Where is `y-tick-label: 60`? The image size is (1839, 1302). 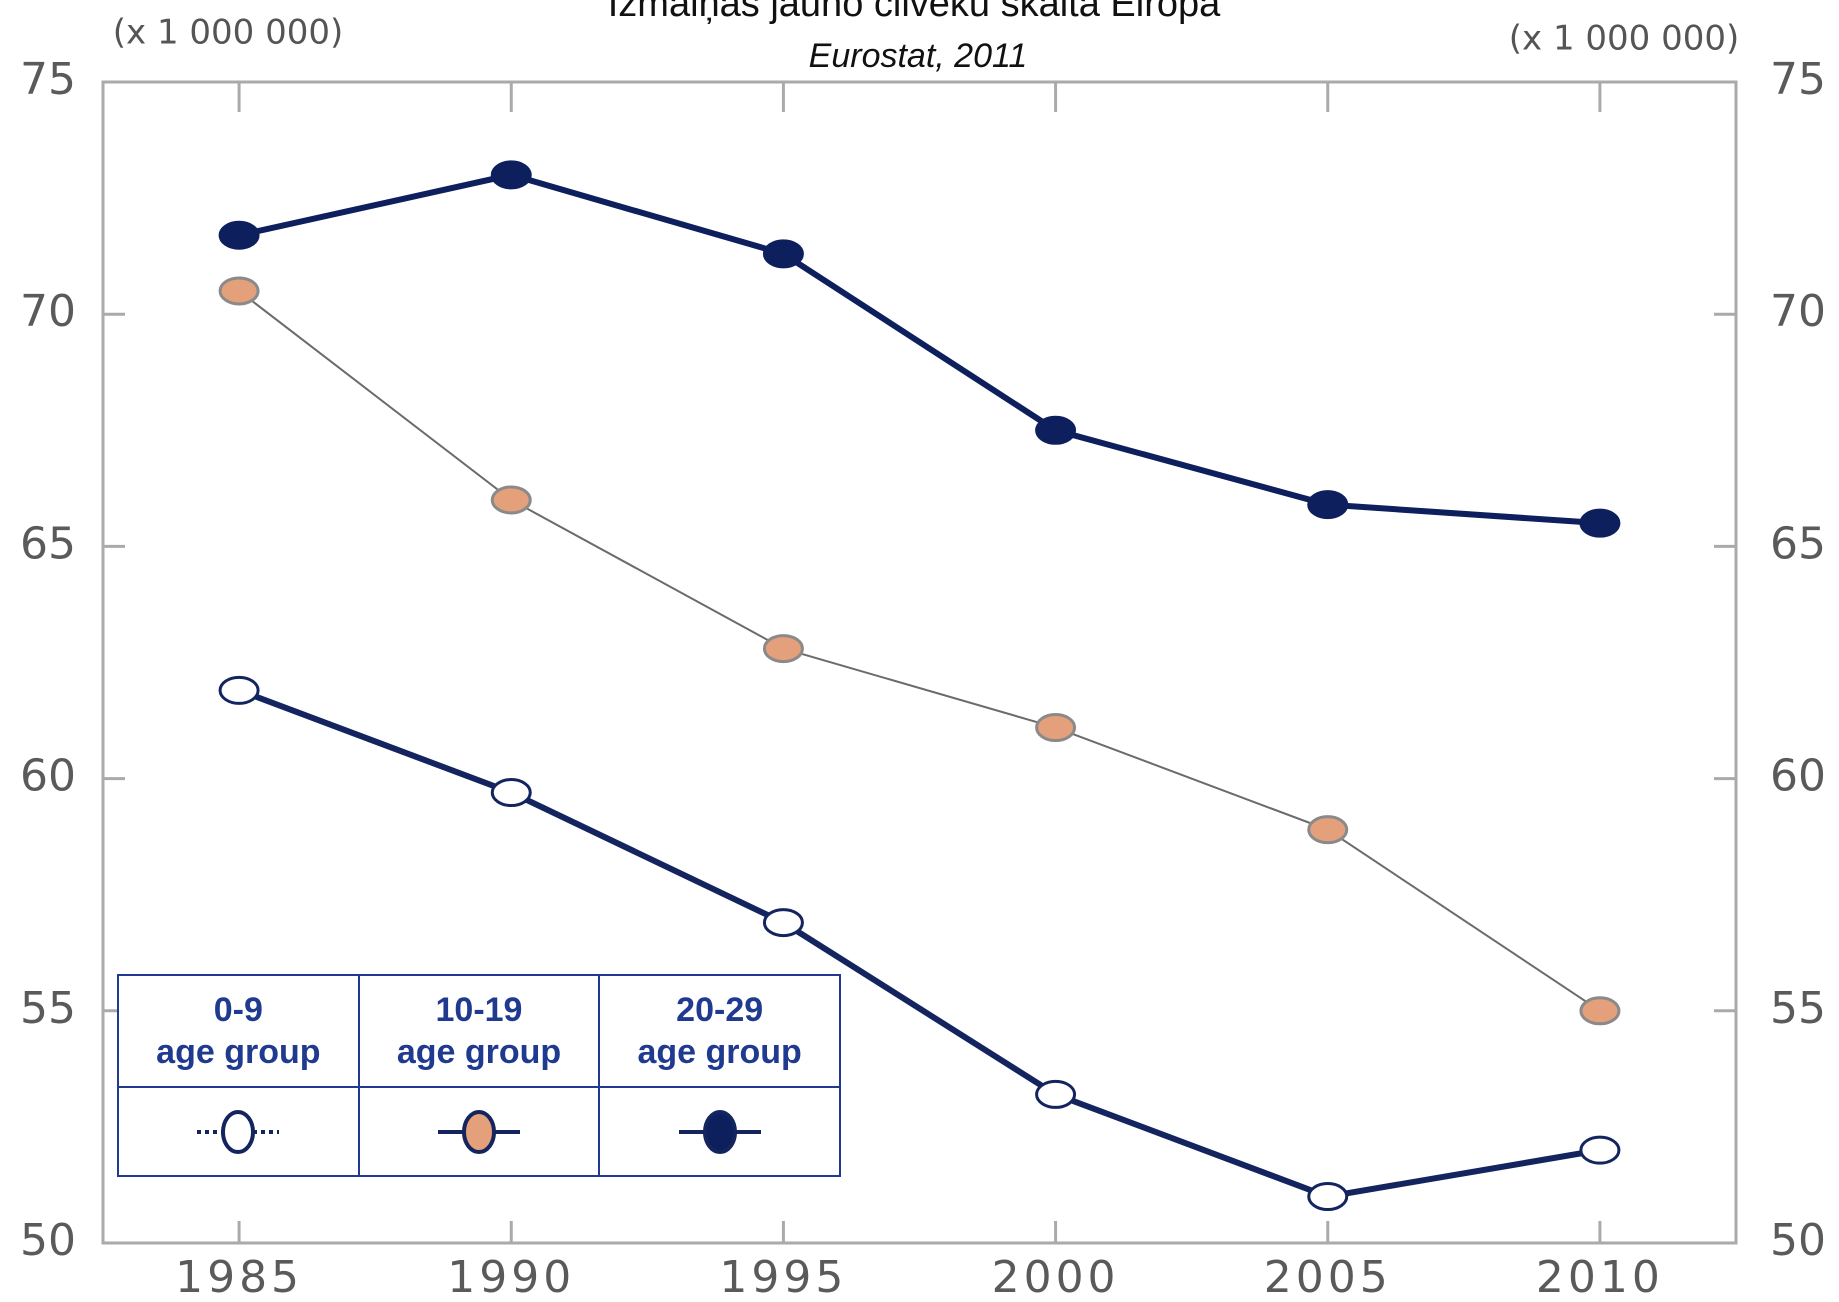 y-tick-label: 60 is located at coordinates (48, 776).